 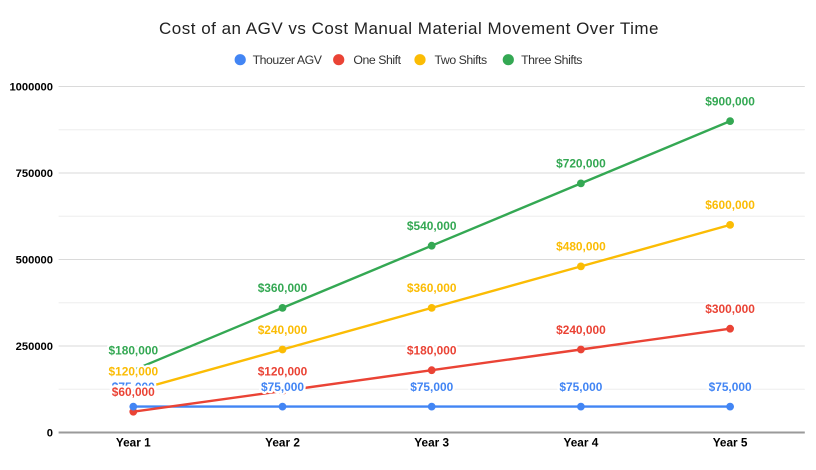 I want to click on svg-text: Year 2, so click(x=282, y=443).